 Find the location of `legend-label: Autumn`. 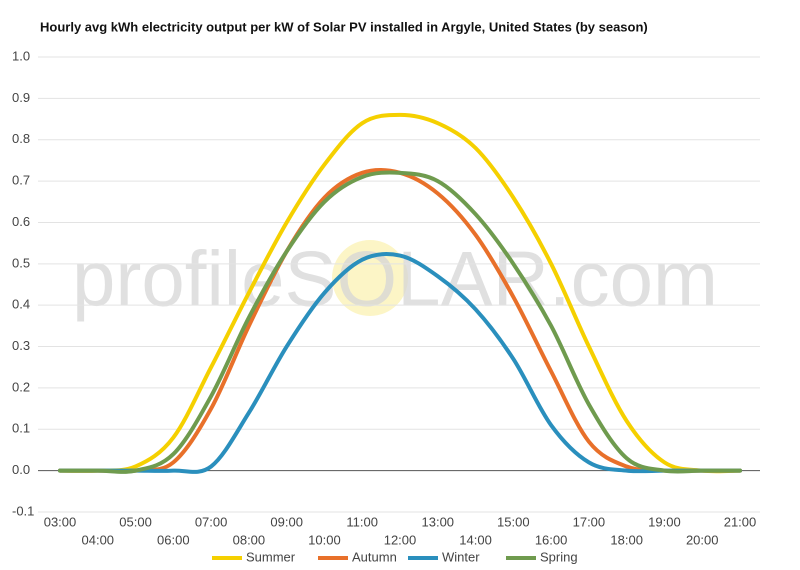

legend-label: Autumn is located at coordinates (374, 556).